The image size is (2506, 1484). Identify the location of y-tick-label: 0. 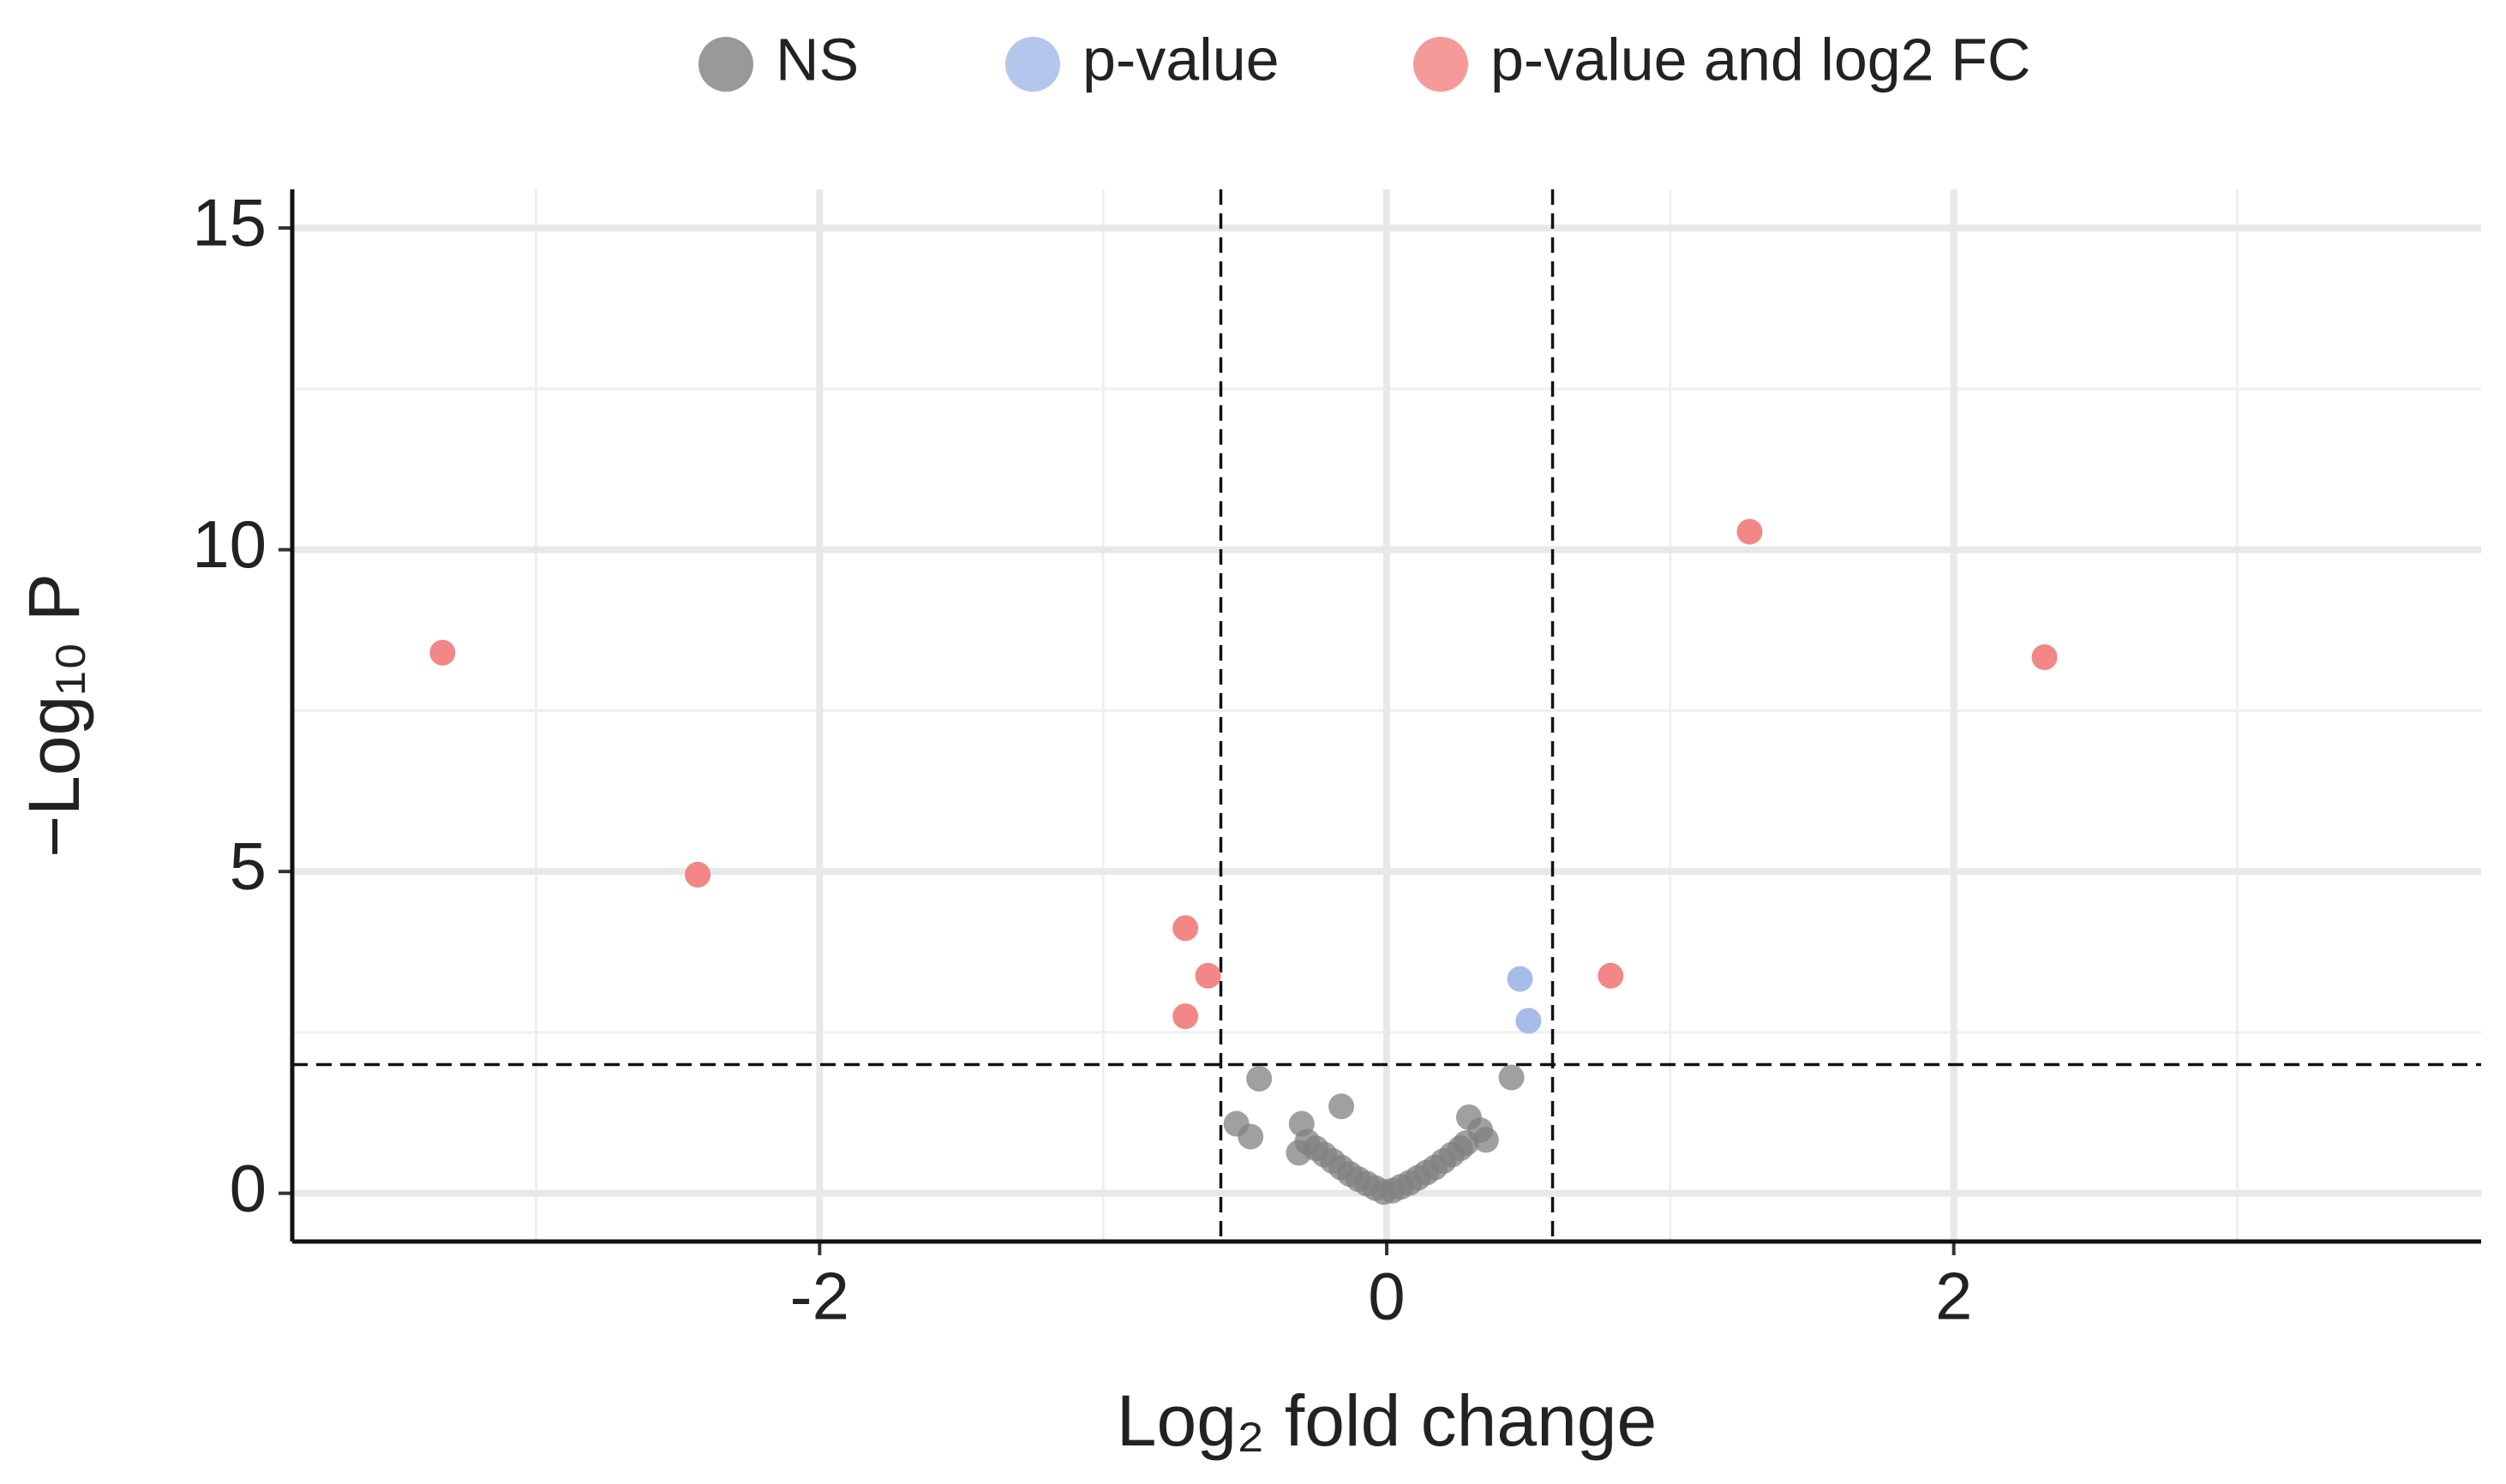
(248, 1187).